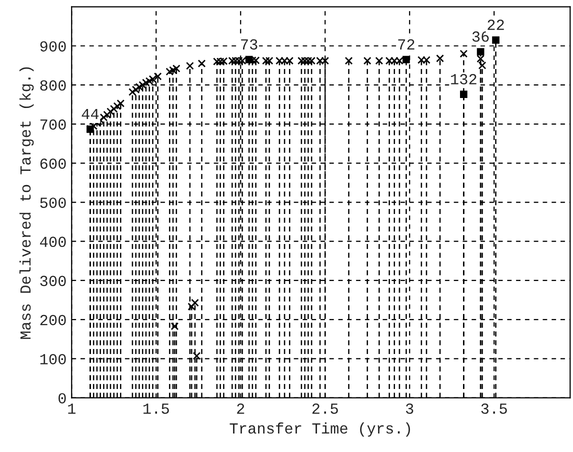  What do you see at coordinates (53, 320) in the screenshot?
I see `y-tick-label: 200` at bounding box center [53, 320].